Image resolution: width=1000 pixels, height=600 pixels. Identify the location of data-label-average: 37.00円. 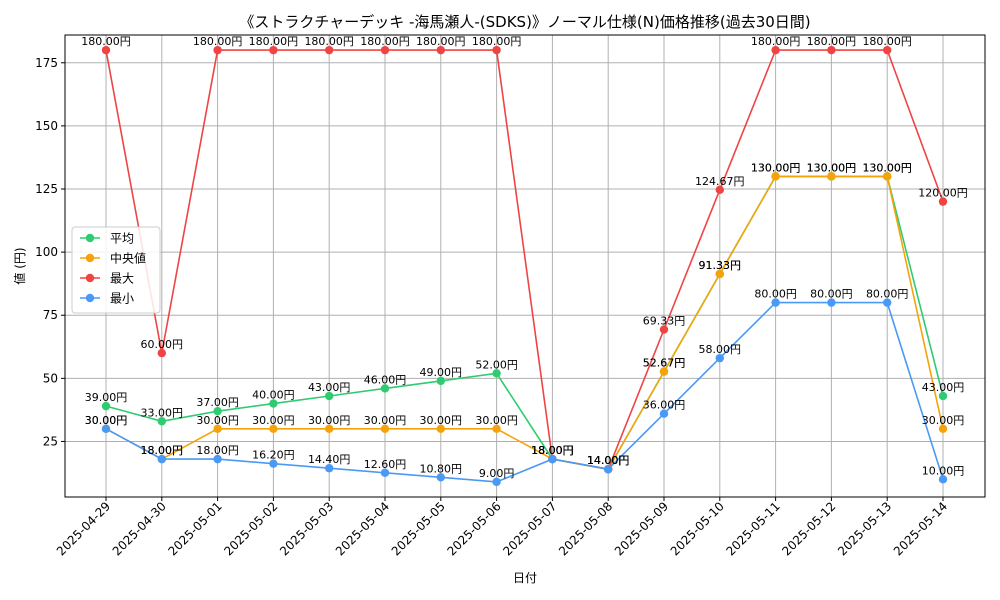
(217, 402).